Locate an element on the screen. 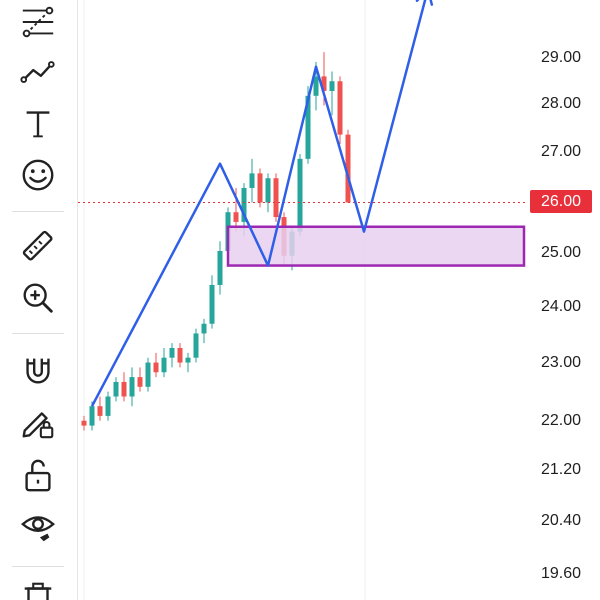  price-axis-label: 20.40 is located at coordinates (561, 520).